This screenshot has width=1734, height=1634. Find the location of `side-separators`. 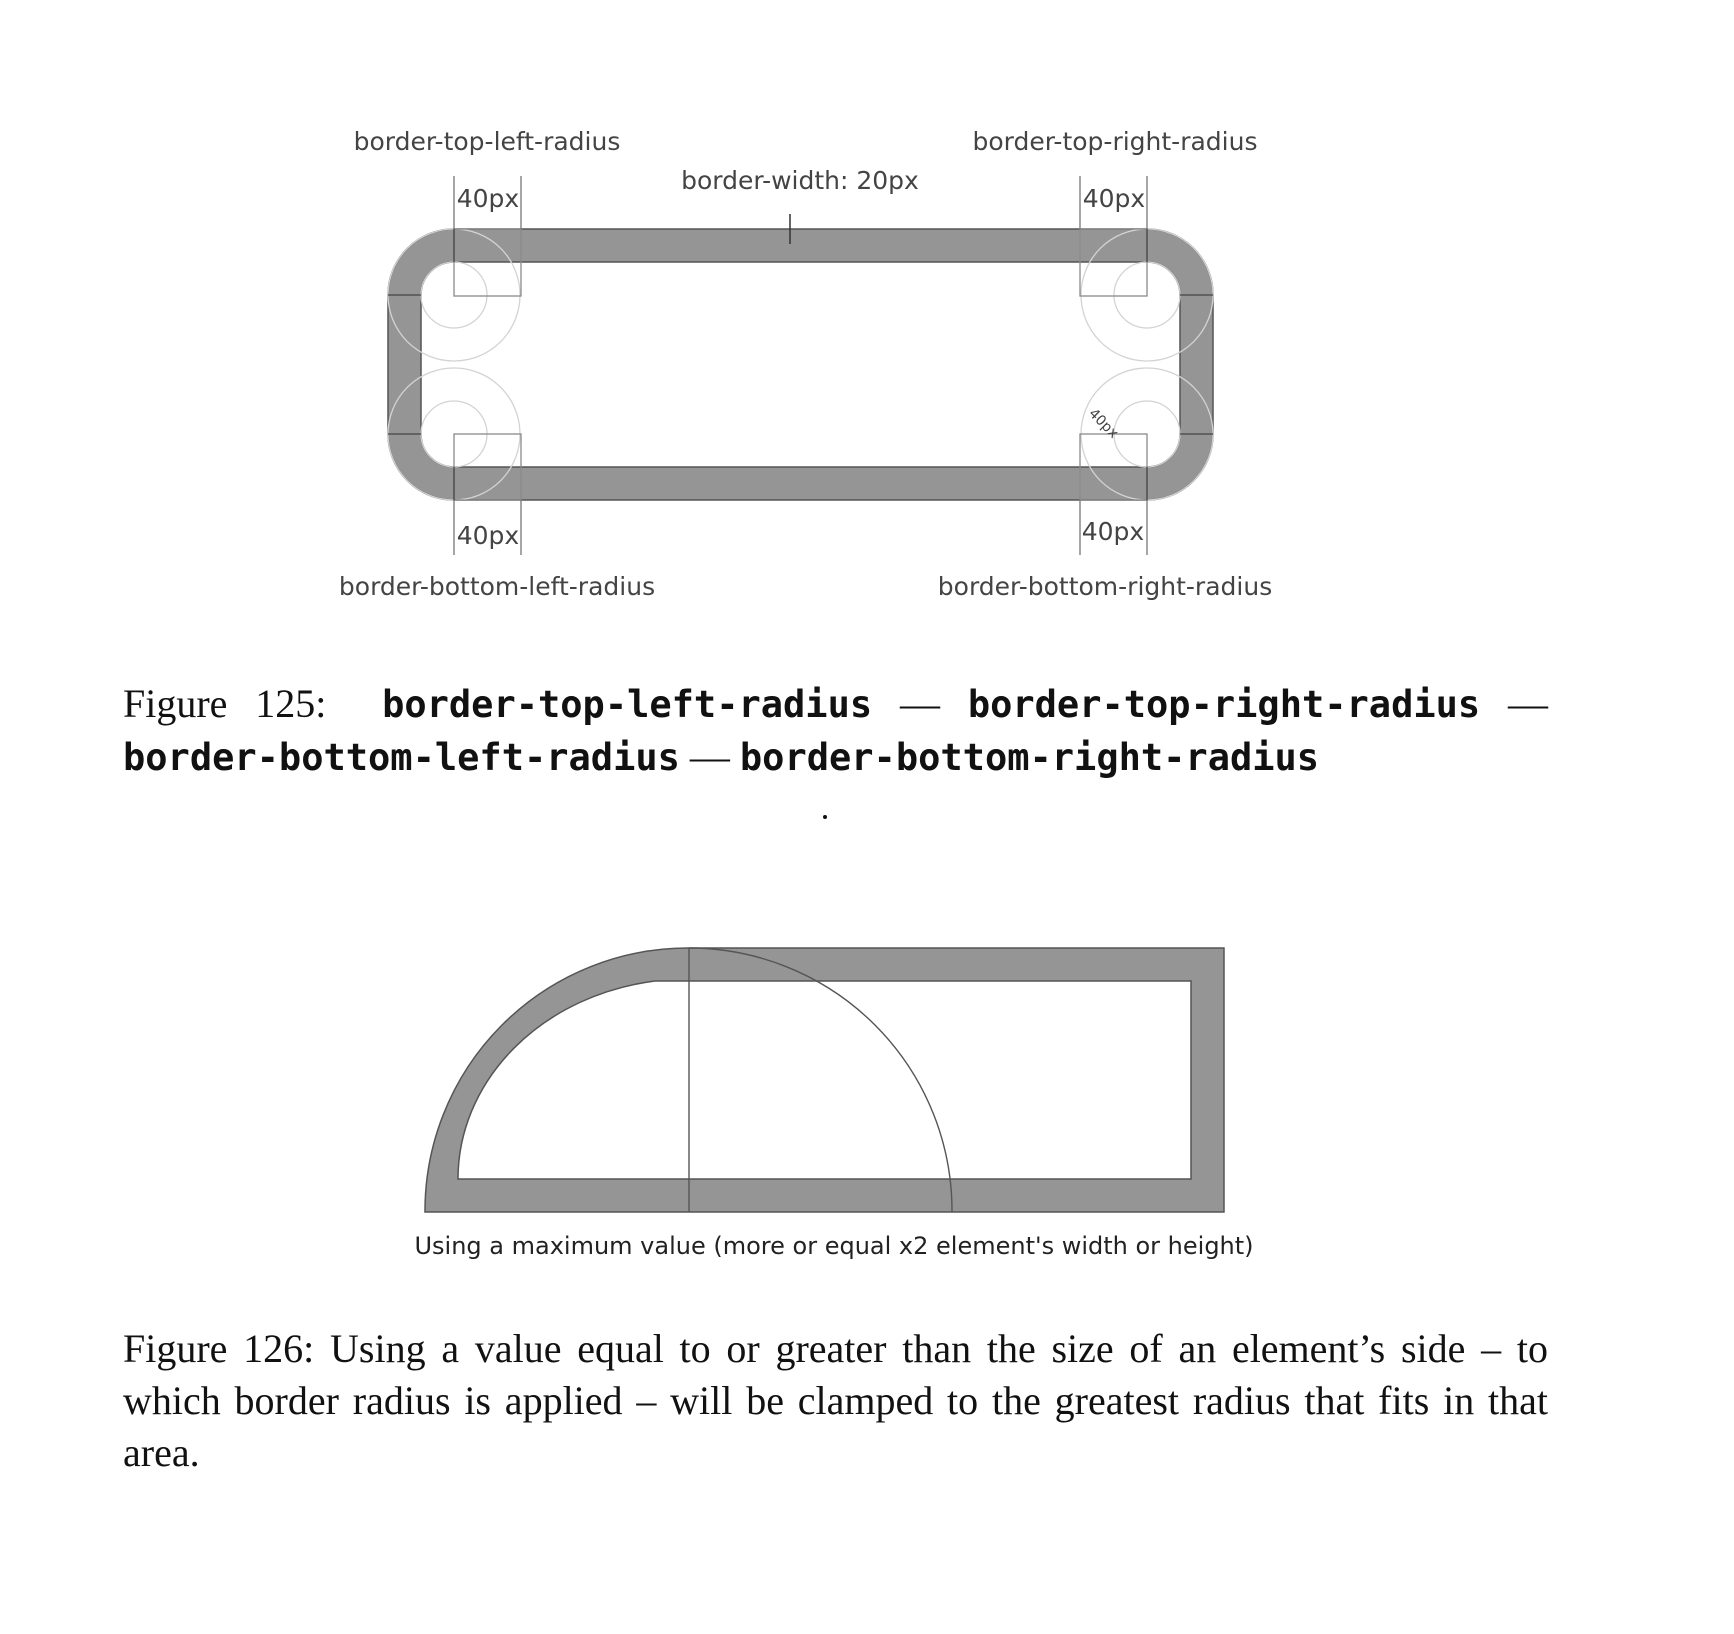

side-separators is located at coordinates (800, 364).